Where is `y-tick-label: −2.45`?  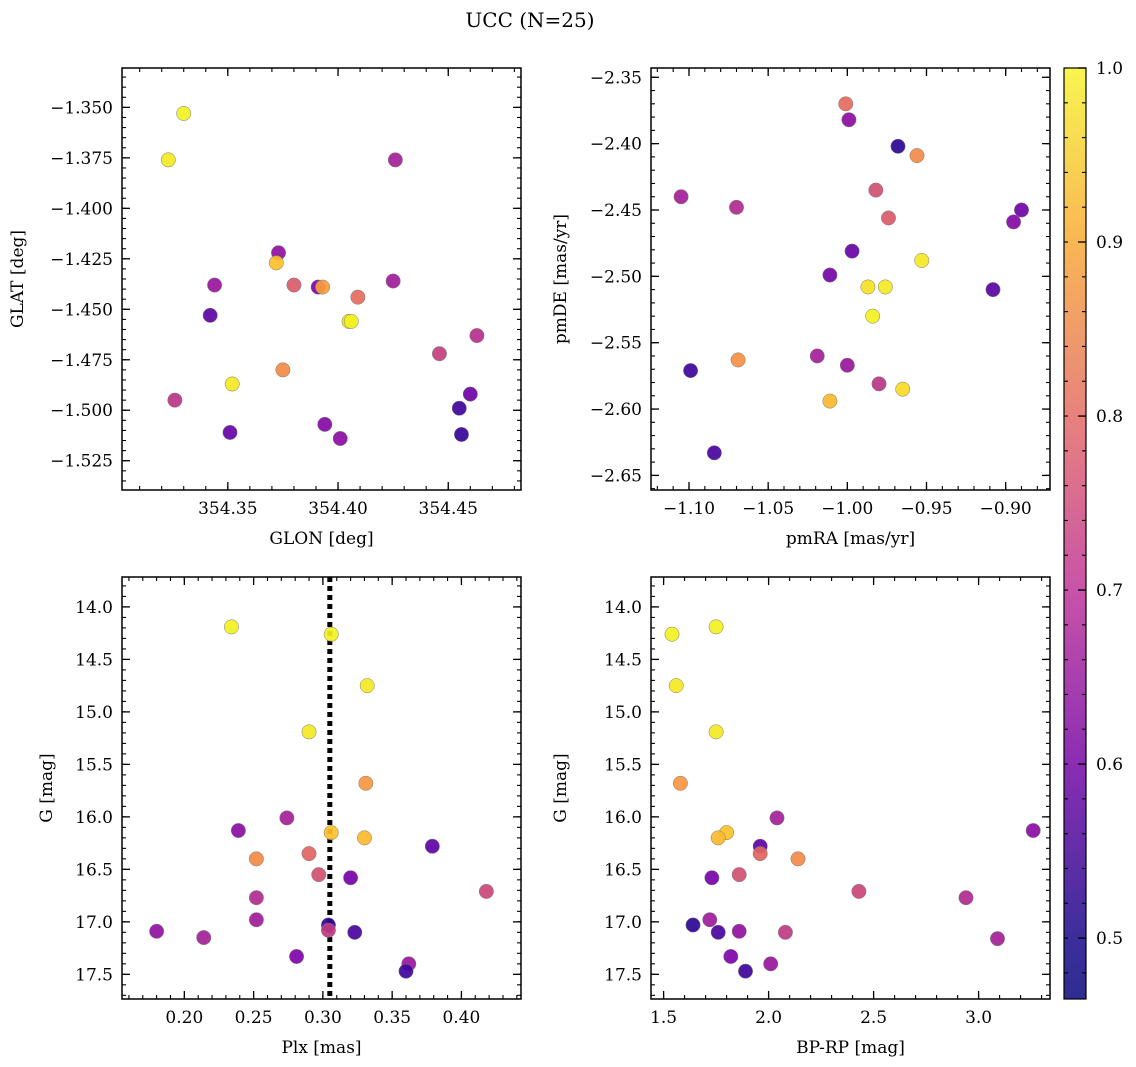
y-tick-label: −2.45 is located at coordinates (616, 211).